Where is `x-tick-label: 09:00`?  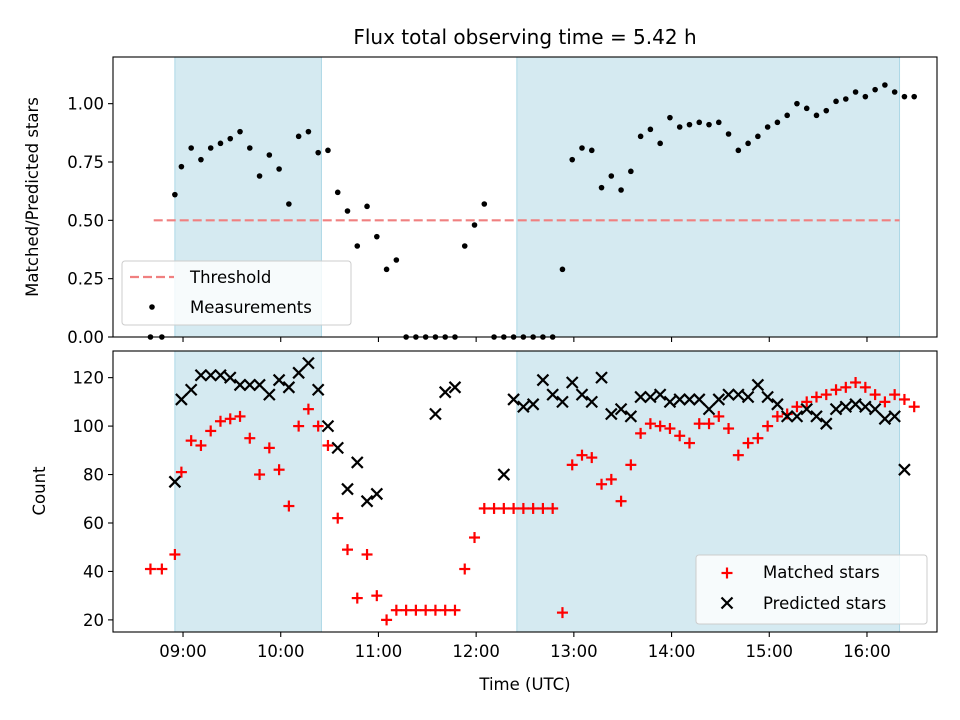 x-tick-label: 09:00 is located at coordinates (183, 651).